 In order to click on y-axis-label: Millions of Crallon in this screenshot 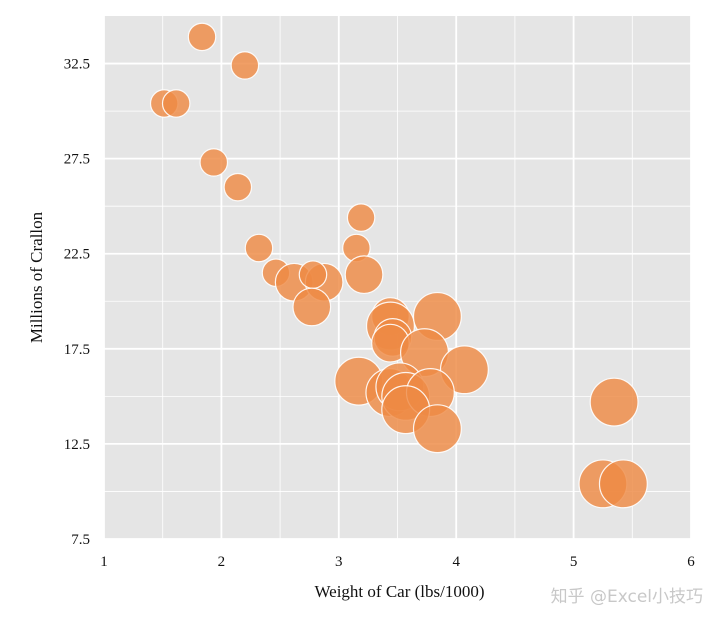, I will do `click(36, 277)`.